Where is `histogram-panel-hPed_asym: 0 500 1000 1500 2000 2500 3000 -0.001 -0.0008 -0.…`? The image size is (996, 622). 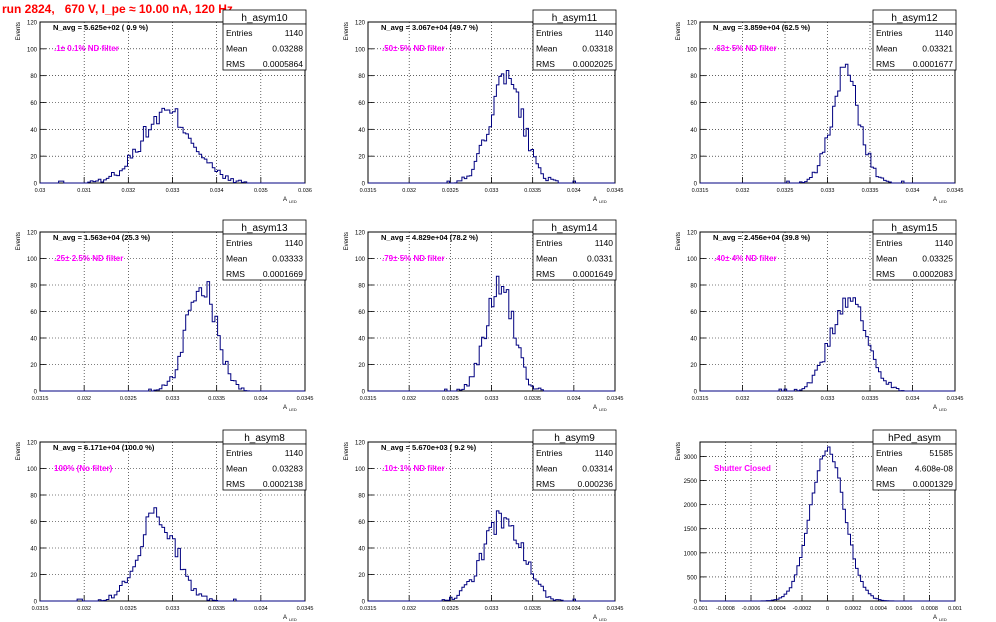 histogram-panel-hPed_asym: 0 500 1000 1500 2000 2500 3000 -0.001 -0.0008 -0.… is located at coordinates (819, 525).